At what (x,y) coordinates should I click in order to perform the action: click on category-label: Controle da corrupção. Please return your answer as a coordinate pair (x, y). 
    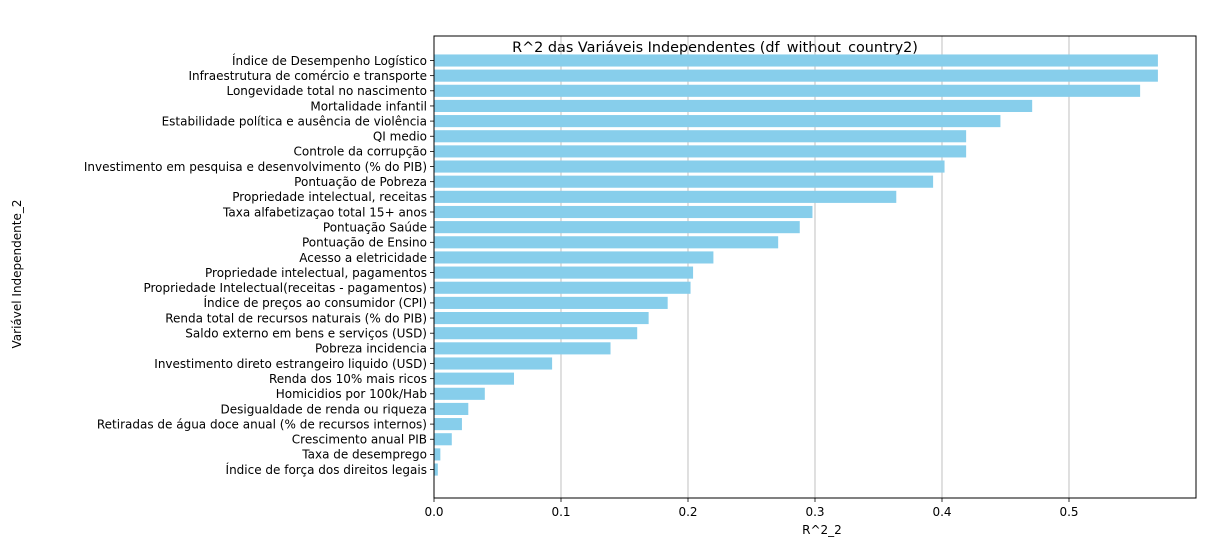
    Looking at the image, I should click on (360, 152).